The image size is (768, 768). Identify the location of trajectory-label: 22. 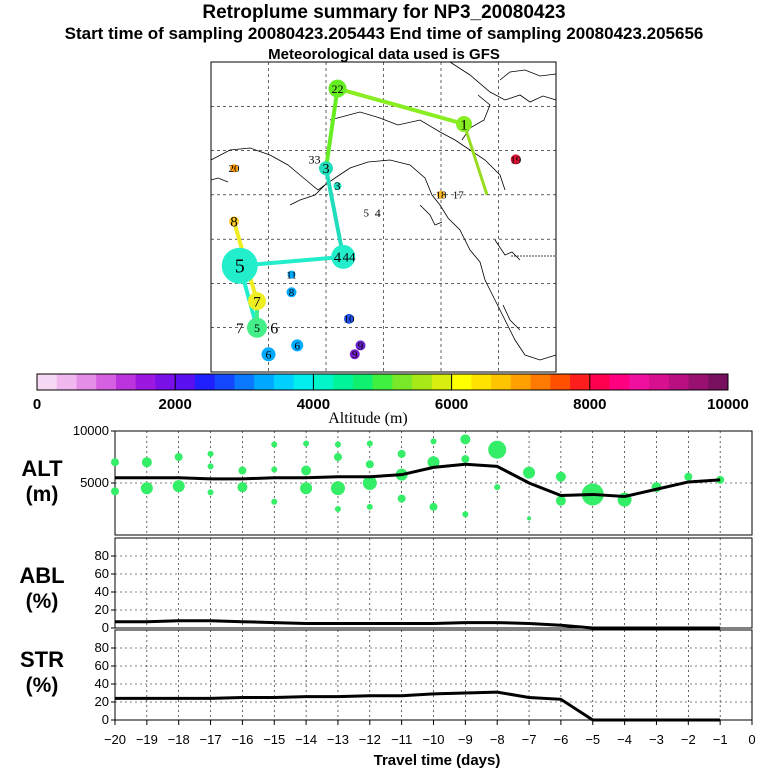
(338, 89).